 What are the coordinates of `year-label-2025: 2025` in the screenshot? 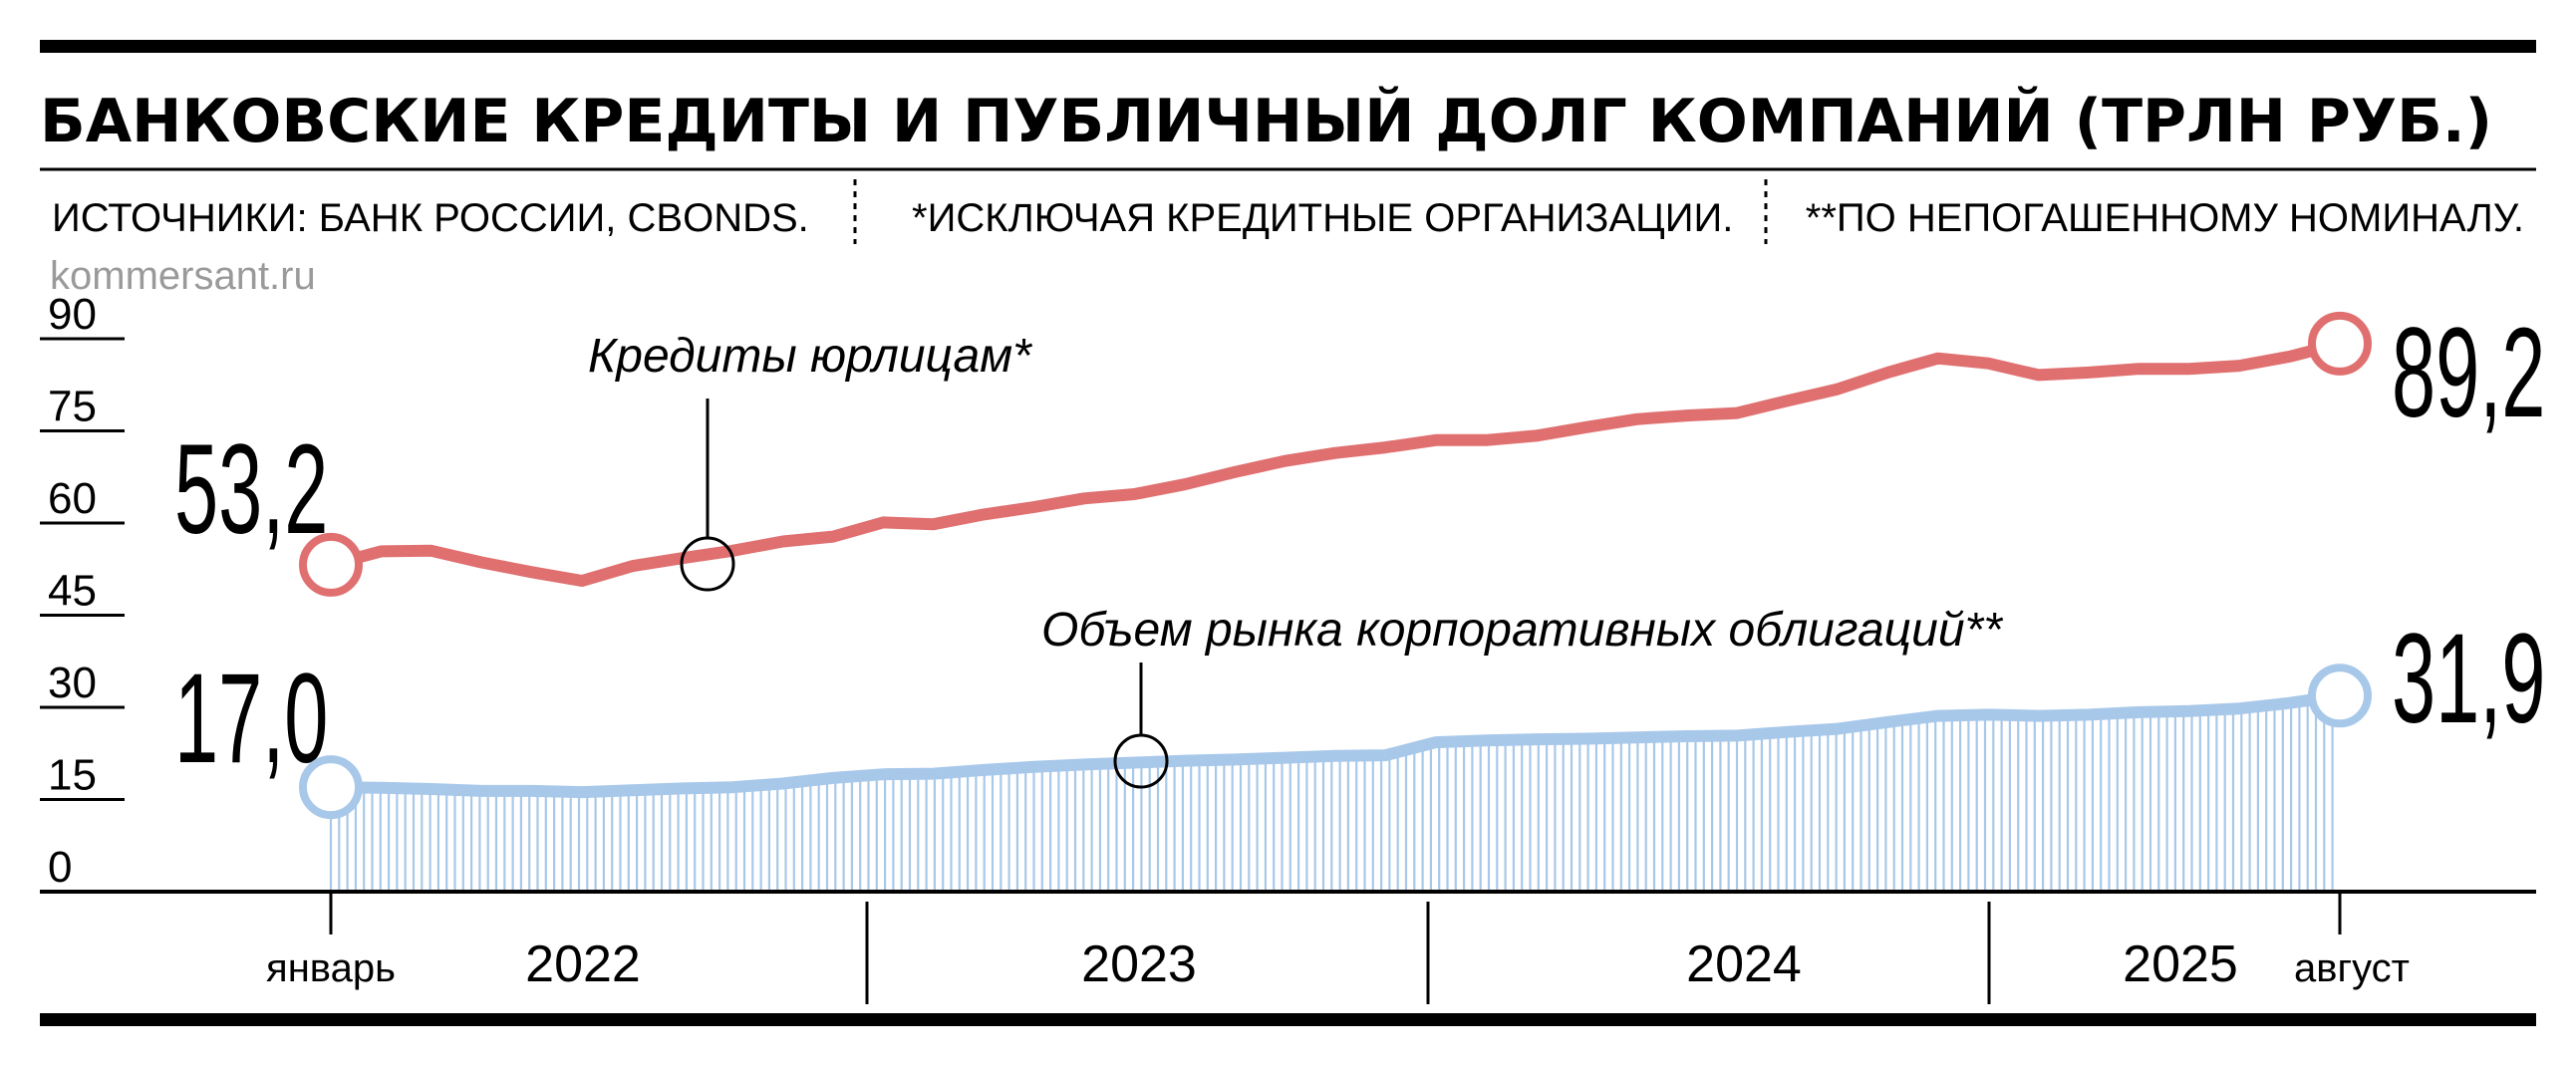 It's located at (2180, 964).